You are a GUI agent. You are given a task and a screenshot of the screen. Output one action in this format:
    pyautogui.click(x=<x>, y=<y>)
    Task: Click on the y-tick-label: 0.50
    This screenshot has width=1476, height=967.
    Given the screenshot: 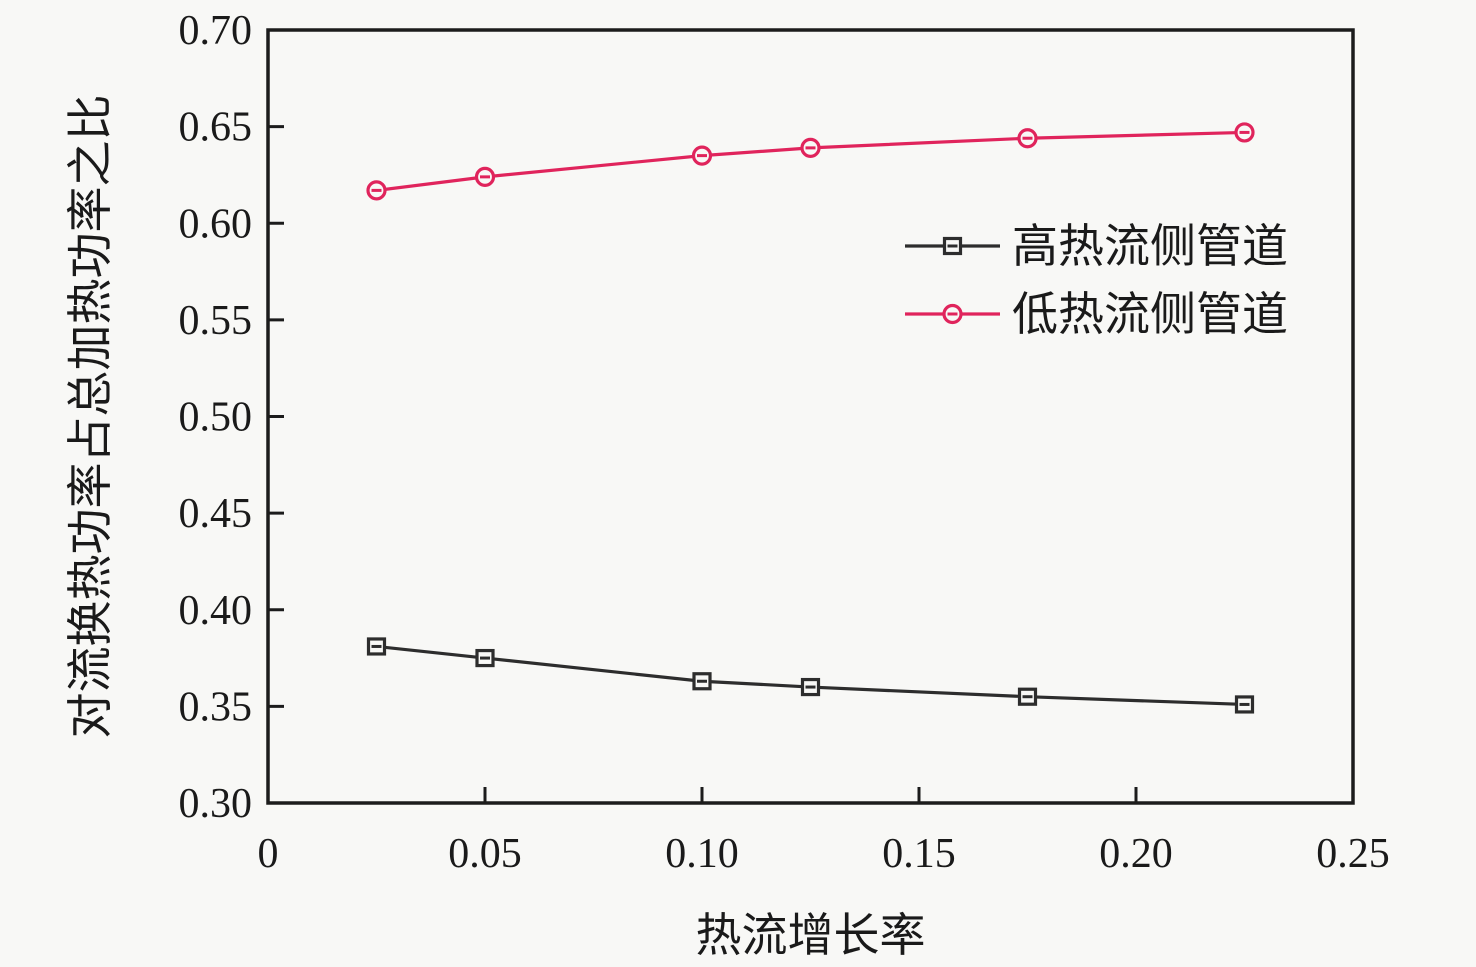 What is the action you would take?
    pyautogui.click(x=216, y=418)
    